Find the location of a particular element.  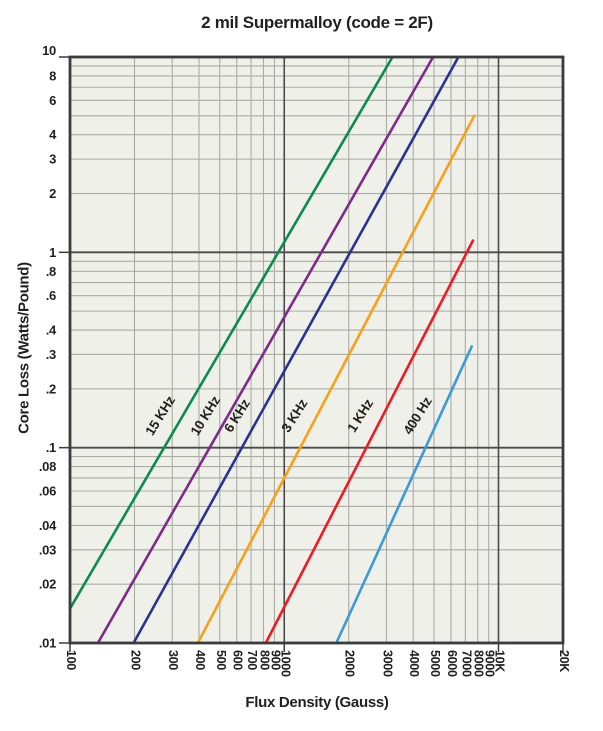

y-tick-label: .01 is located at coordinates (47, 643).